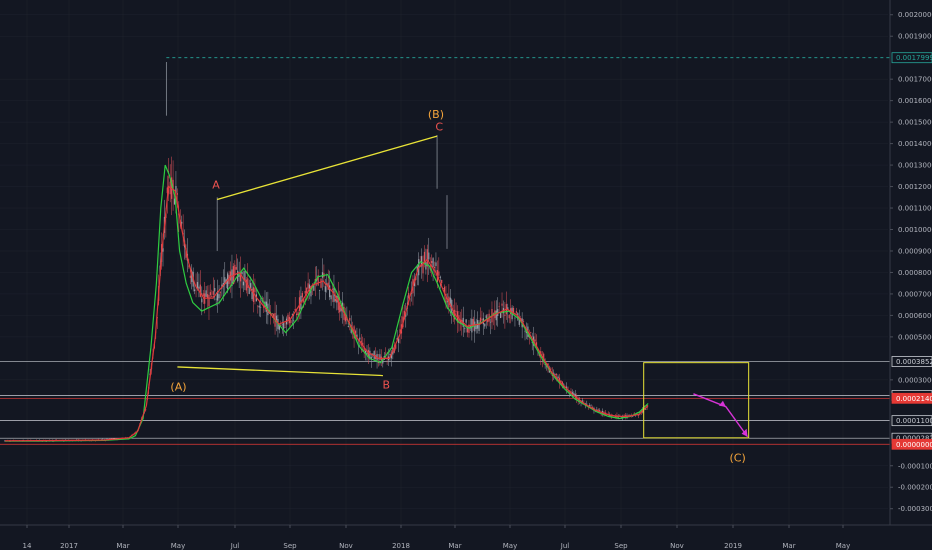 The width and height of the screenshot is (932, 550). I want to click on price-tick-label: 0.00100000, so click(915, 230).